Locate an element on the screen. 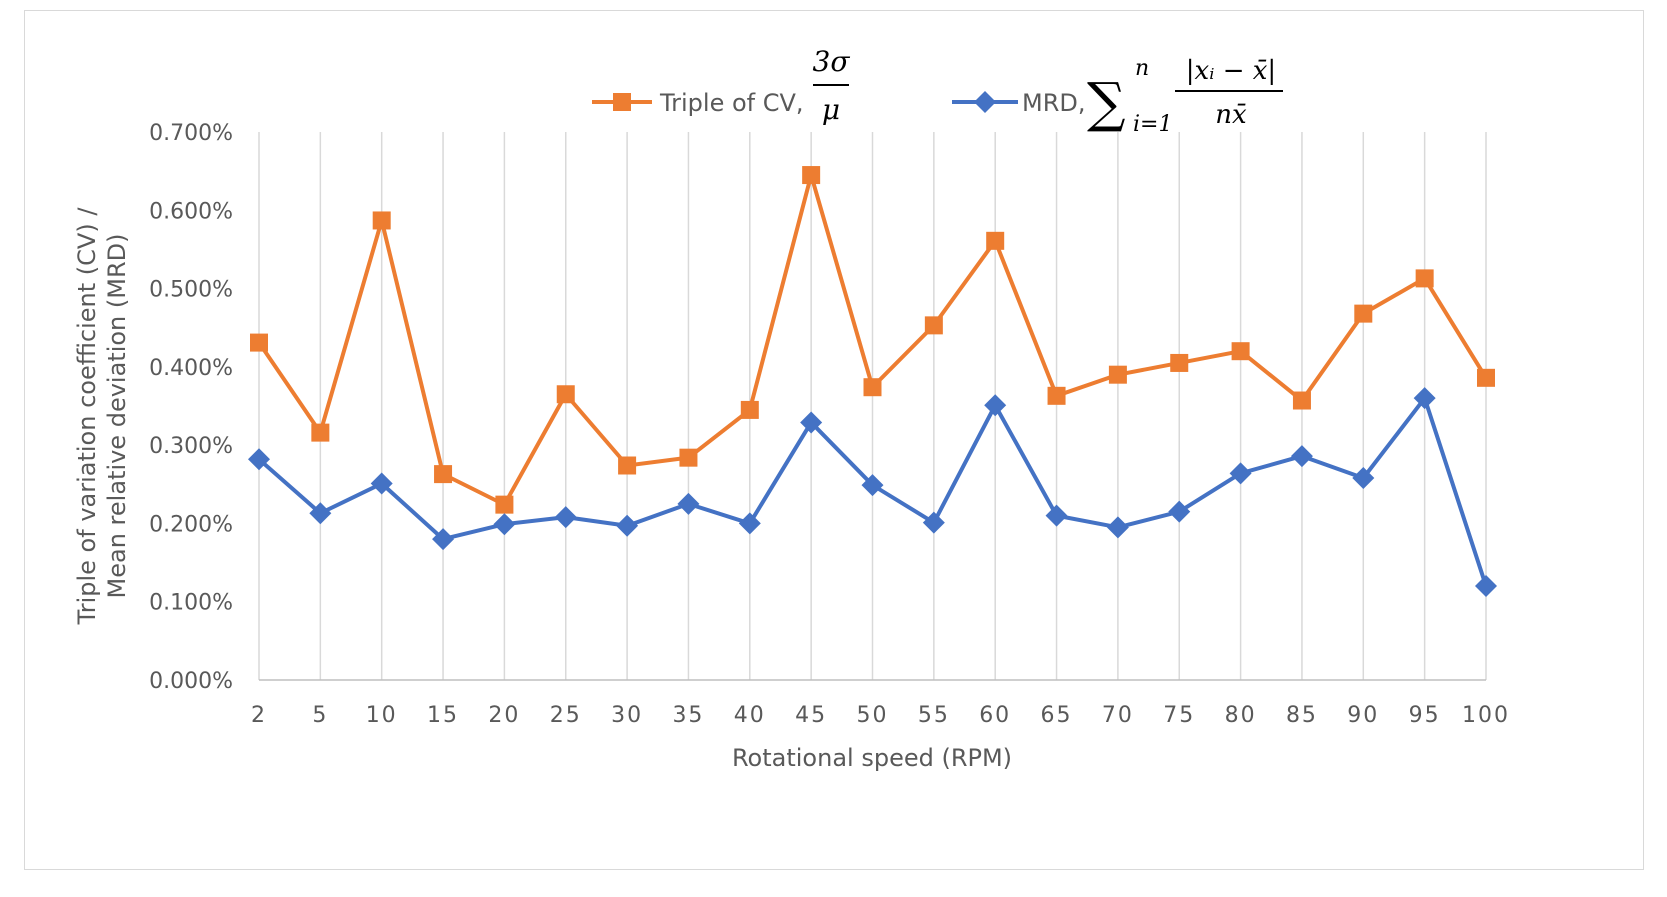 The height and width of the screenshot is (897, 1667). y-axis-title-line-1: Triple of variation coefficient (CV) / is located at coordinates (87, 416).